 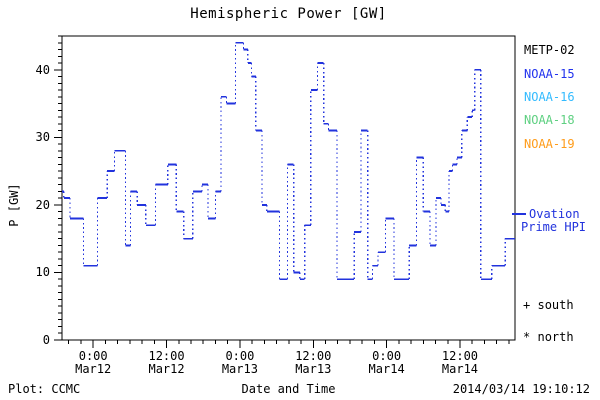 What do you see at coordinates (44, 389) in the screenshot?
I see `plot-credit: Plot: CCMC` at bounding box center [44, 389].